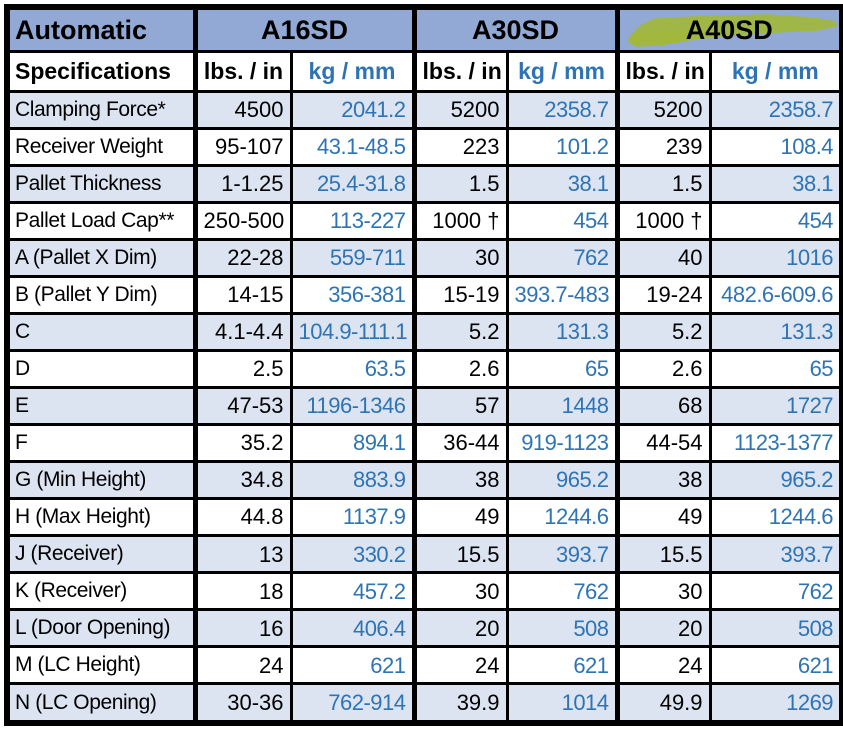 This screenshot has width=843, height=730. I want to click on spec-row: E 47-53 1196-1346 57 1448 68 1727, so click(424, 405).